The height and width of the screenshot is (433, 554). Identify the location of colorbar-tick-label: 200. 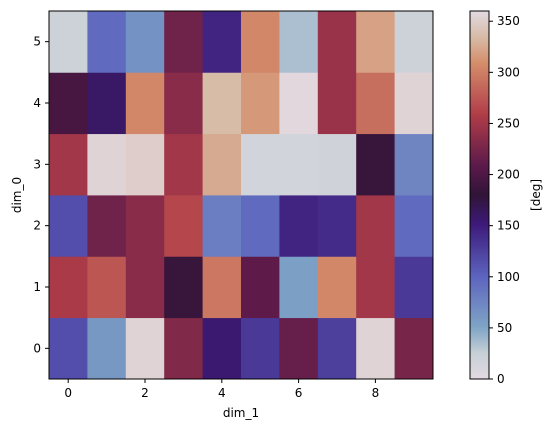
(508, 175).